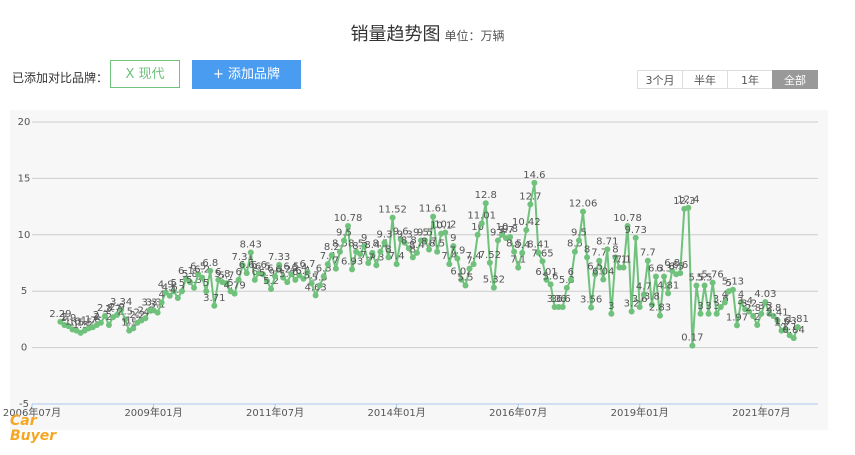 The height and width of the screenshot is (455, 855). What do you see at coordinates (534, 175) in the screenshot?
I see `data-label: 14.6` at bounding box center [534, 175].